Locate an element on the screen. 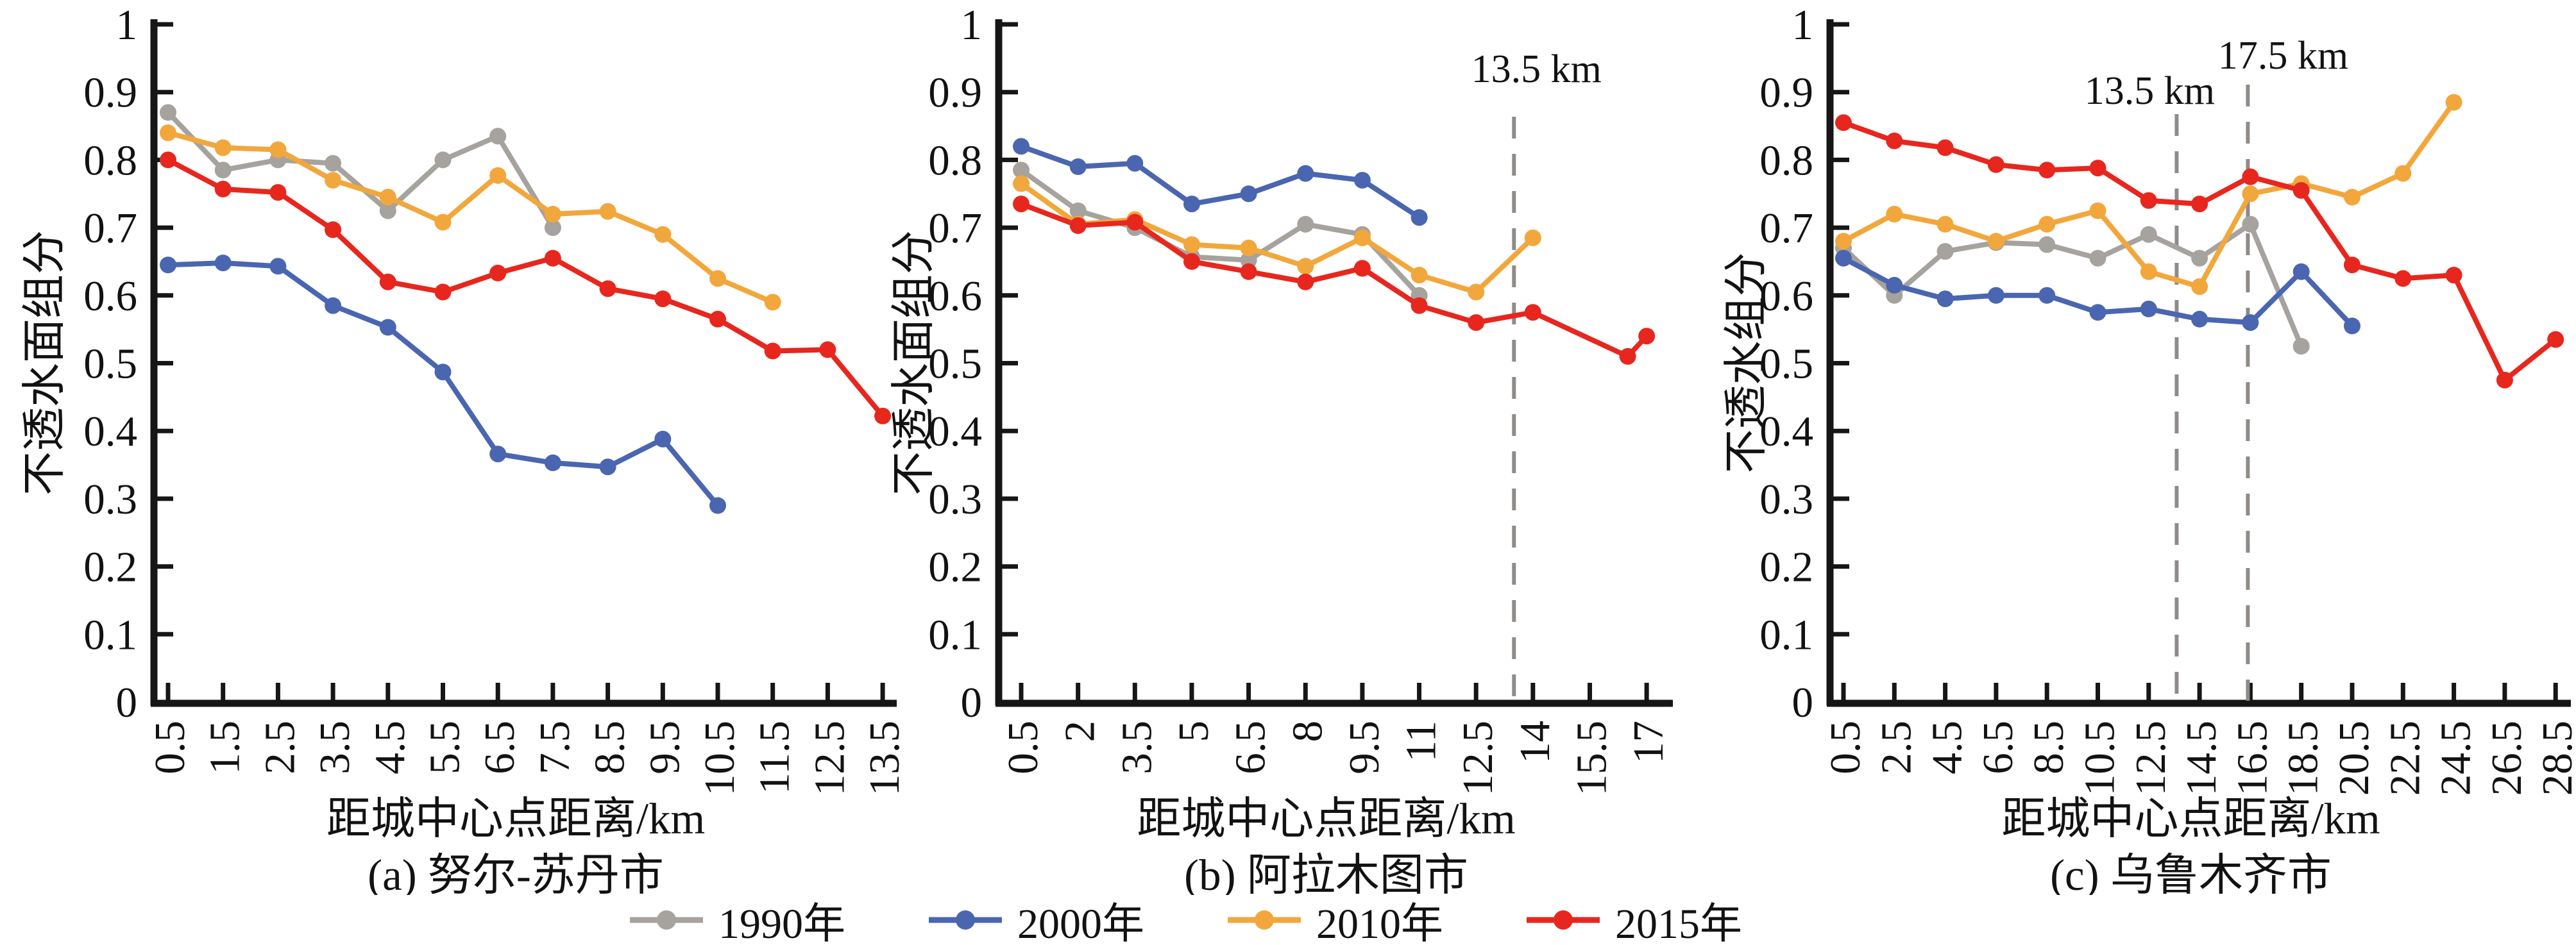  x-tick-label: 24.5 is located at coordinates (2456, 758).